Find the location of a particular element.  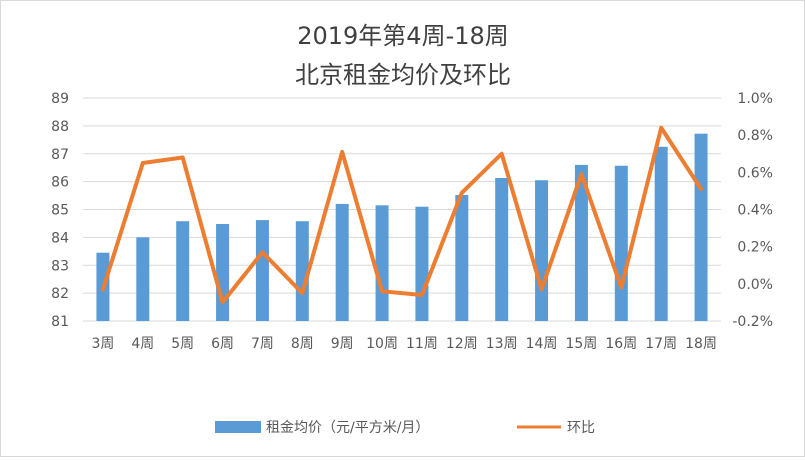

legend: 租金均价（元/平方米/月） 环比 is located at coordinates (405, 428).